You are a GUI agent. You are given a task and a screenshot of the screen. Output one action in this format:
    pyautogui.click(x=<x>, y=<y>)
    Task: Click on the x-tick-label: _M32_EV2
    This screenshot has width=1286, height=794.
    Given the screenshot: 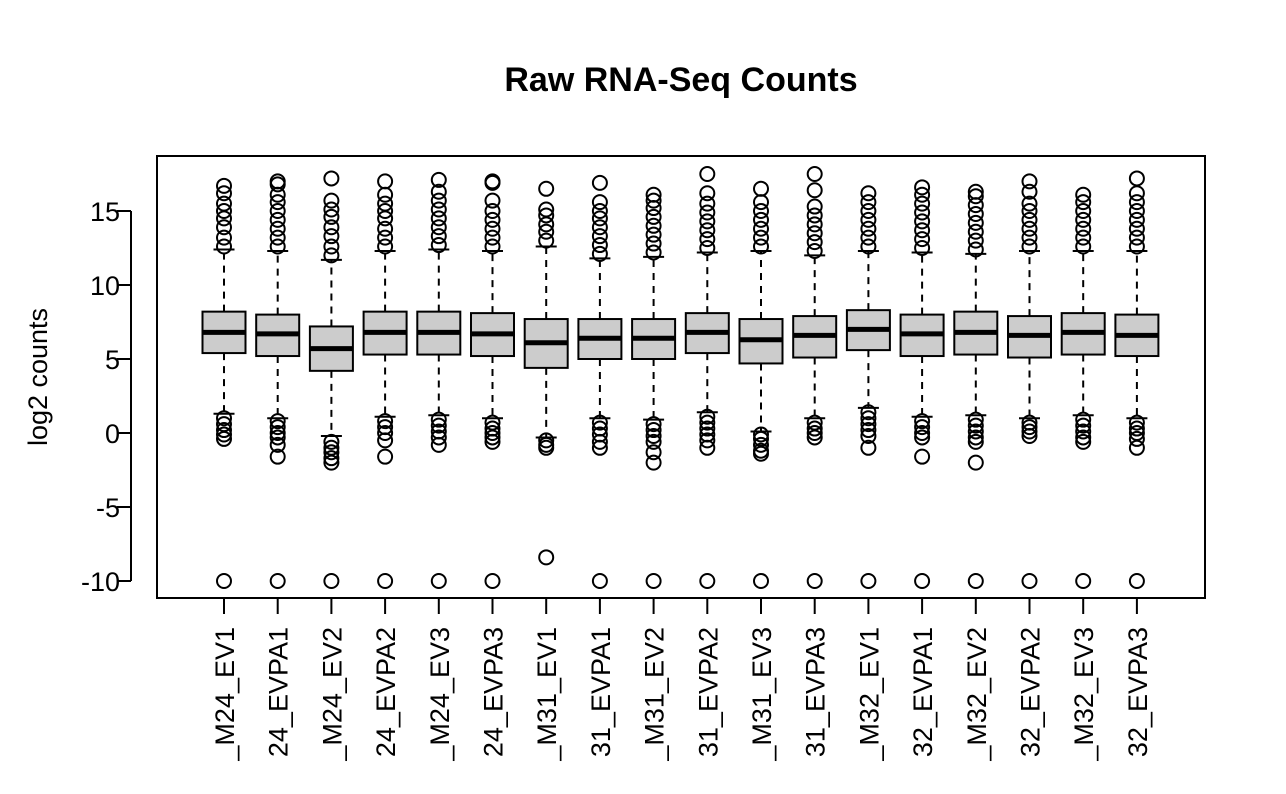 What is the action you would take?
    pyautogui.click(x=977, y=694)
    